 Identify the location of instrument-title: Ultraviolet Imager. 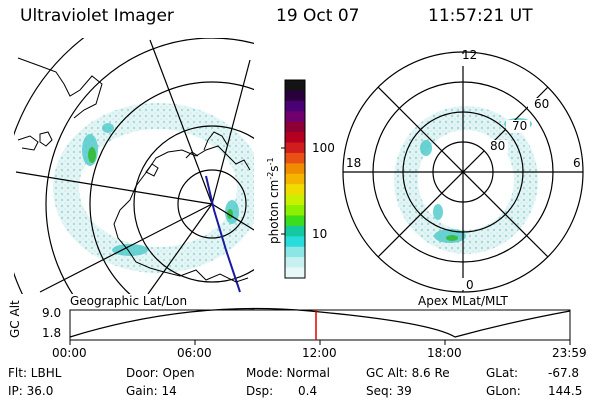
(97, 16).